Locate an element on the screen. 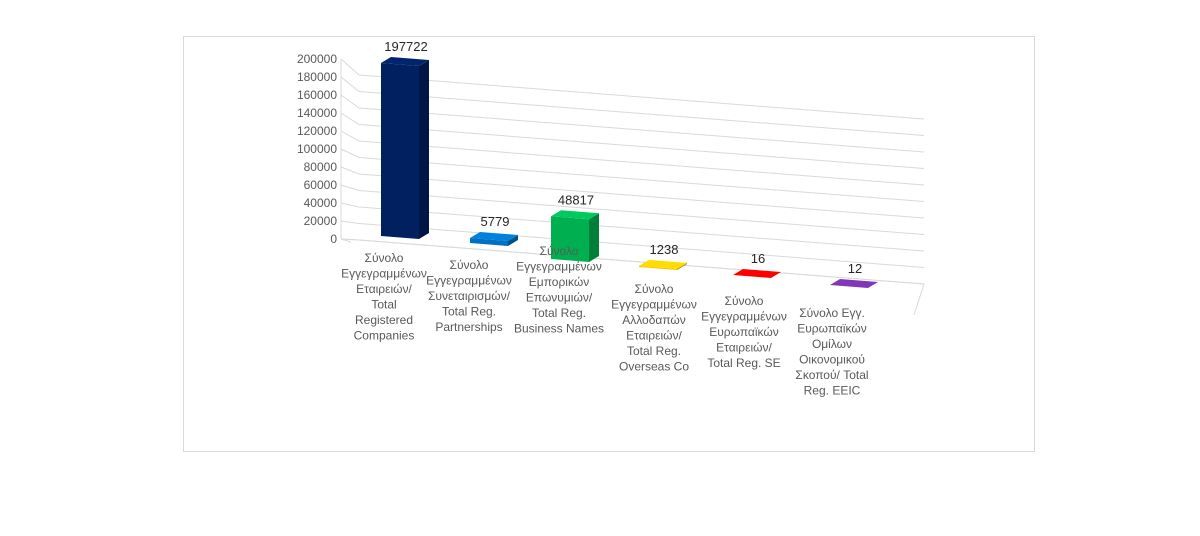 The height and width of the screenshot is (536, 1200). x-category-label-line: Οικονομικού is located at coordinates (832, 360).